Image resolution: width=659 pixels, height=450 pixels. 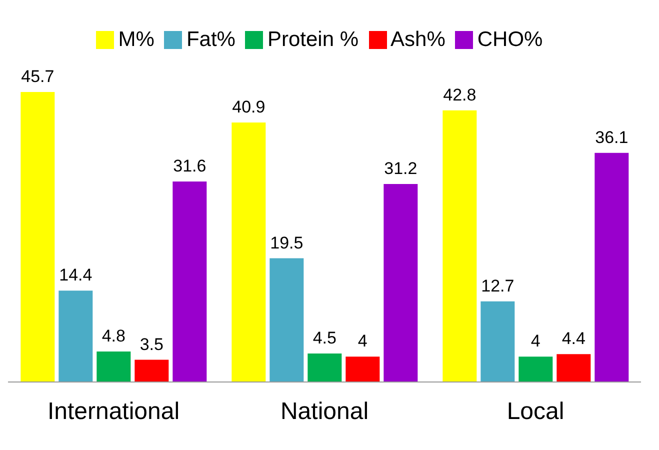 I want to click on x-tick-label: Local, so click(x=535, y=412).